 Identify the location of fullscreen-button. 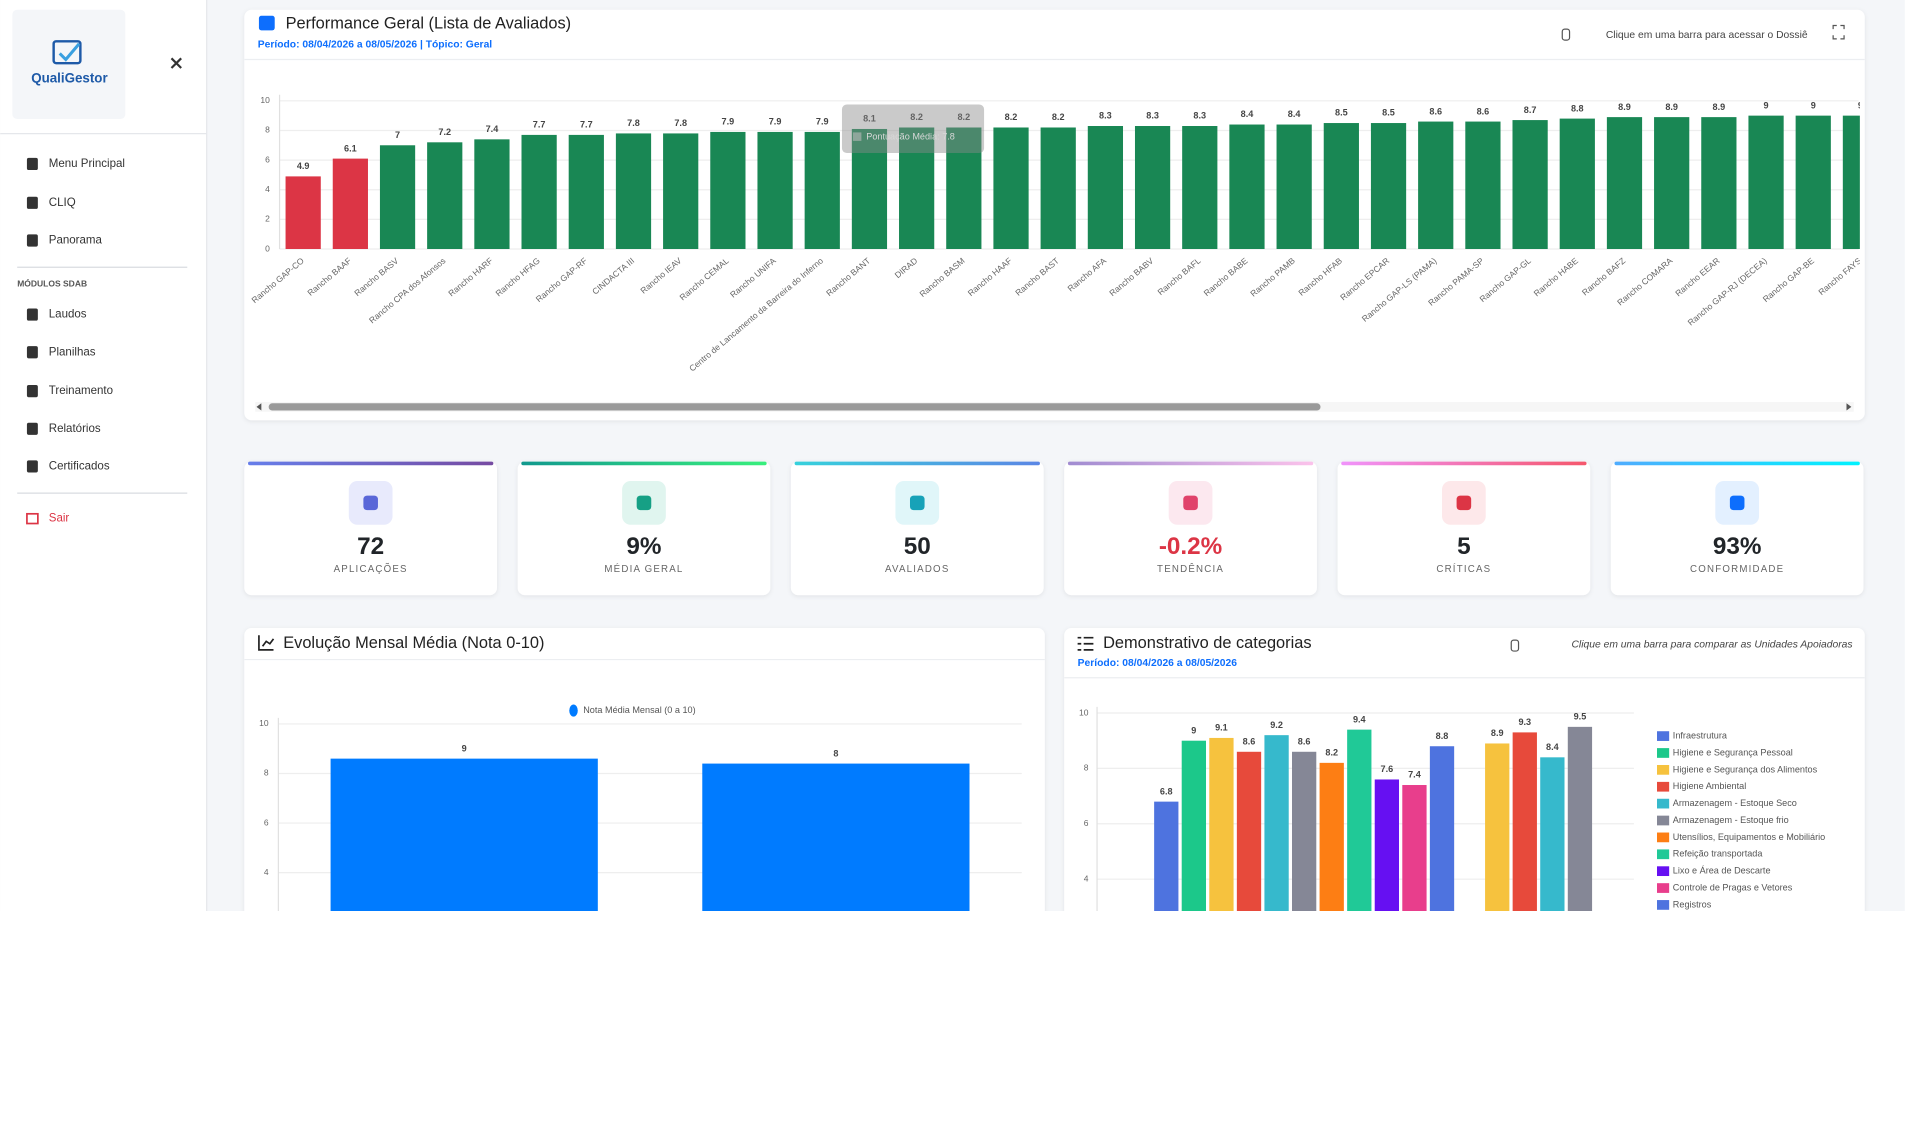
(1838, 32).